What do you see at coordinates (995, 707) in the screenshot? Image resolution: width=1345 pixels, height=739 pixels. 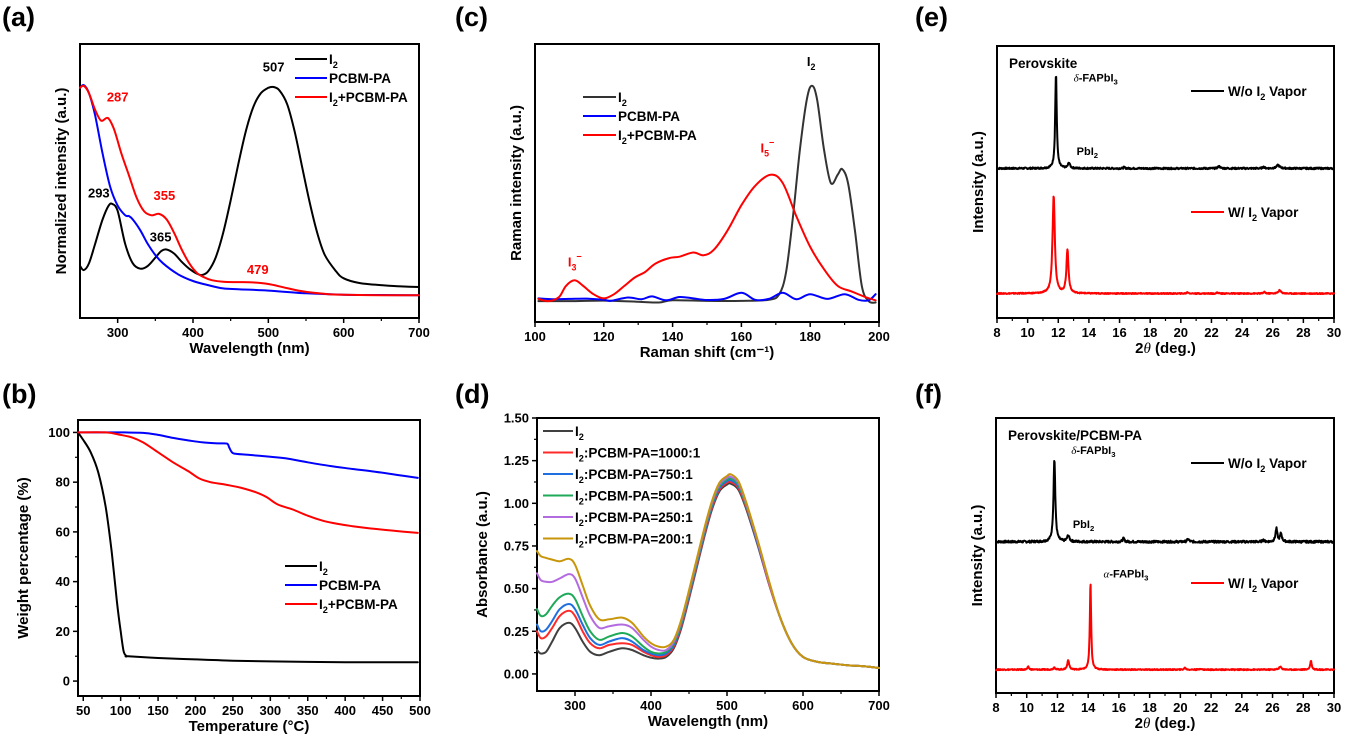 I see `x-tick-label: 8` at bounding box center [995, 707].